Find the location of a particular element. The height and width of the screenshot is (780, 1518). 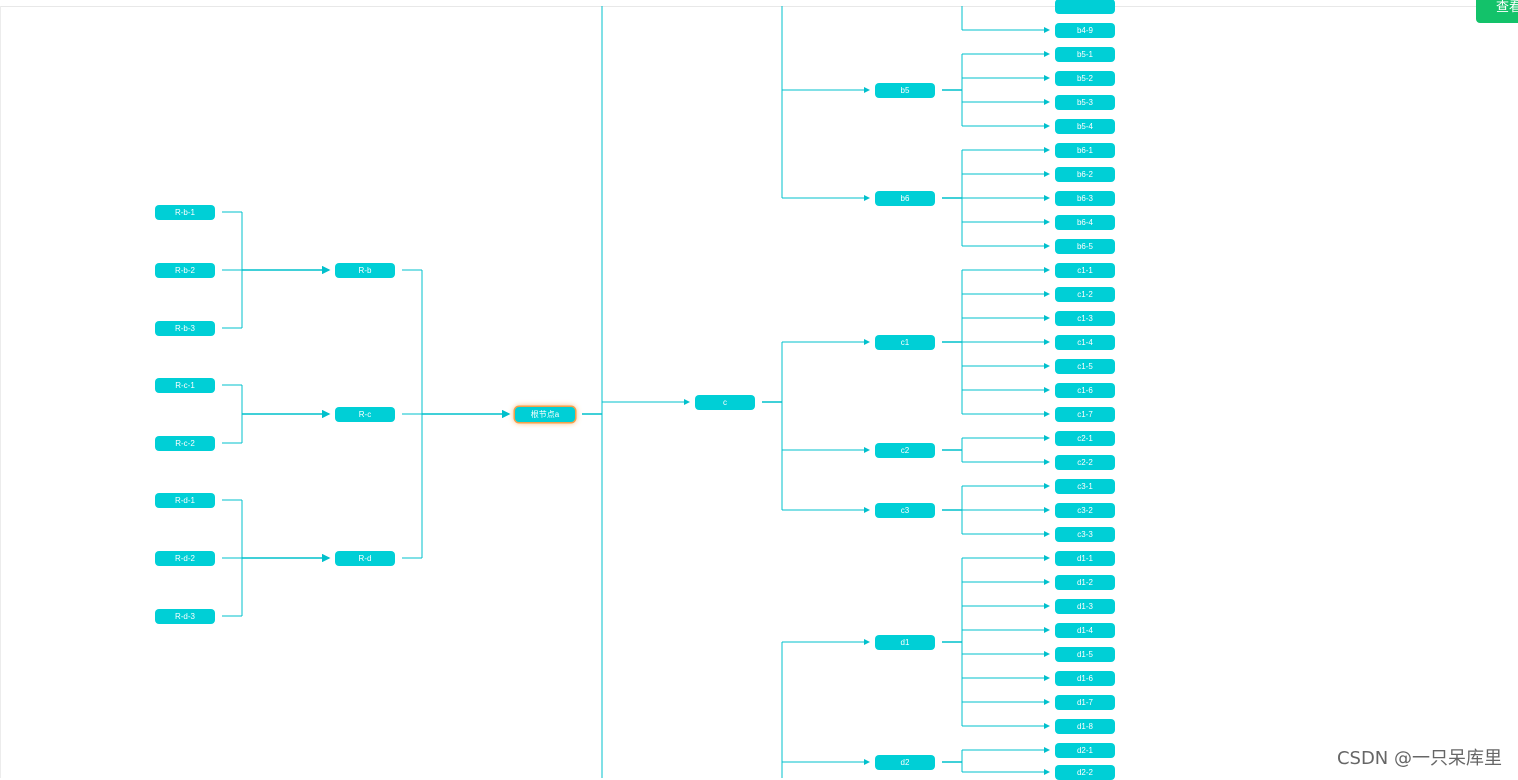

node-b6-3: b6-3 is located at coordinates (1085, 198).